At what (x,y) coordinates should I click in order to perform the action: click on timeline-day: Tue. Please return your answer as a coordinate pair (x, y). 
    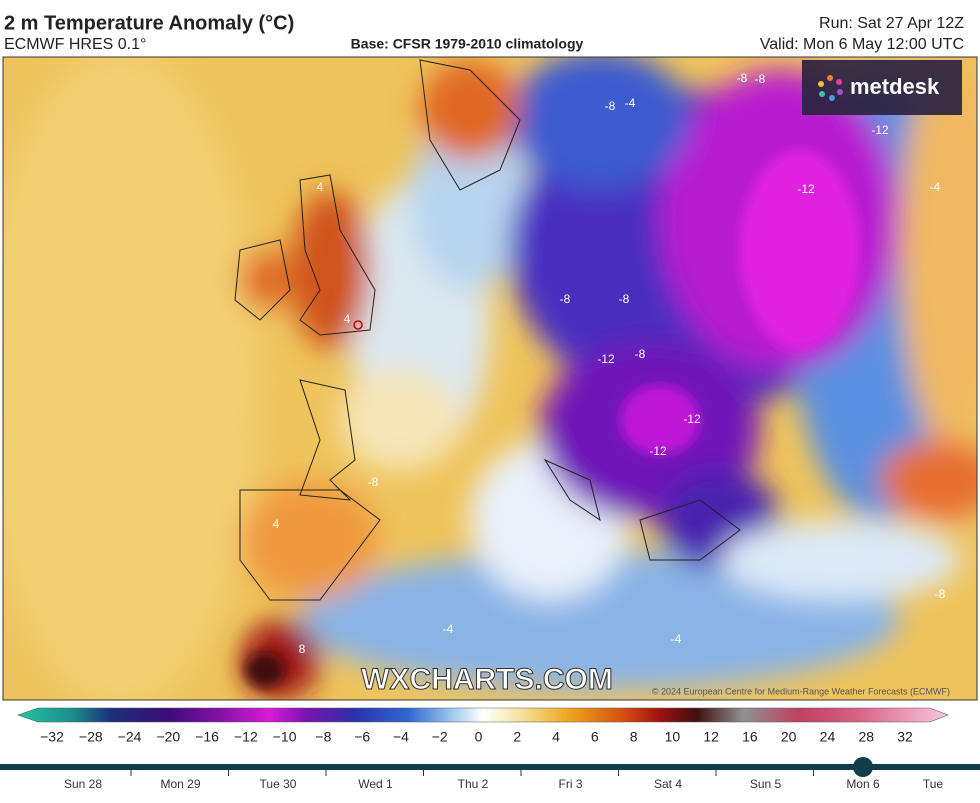
    Looking at the image, I should click on (933, 784).